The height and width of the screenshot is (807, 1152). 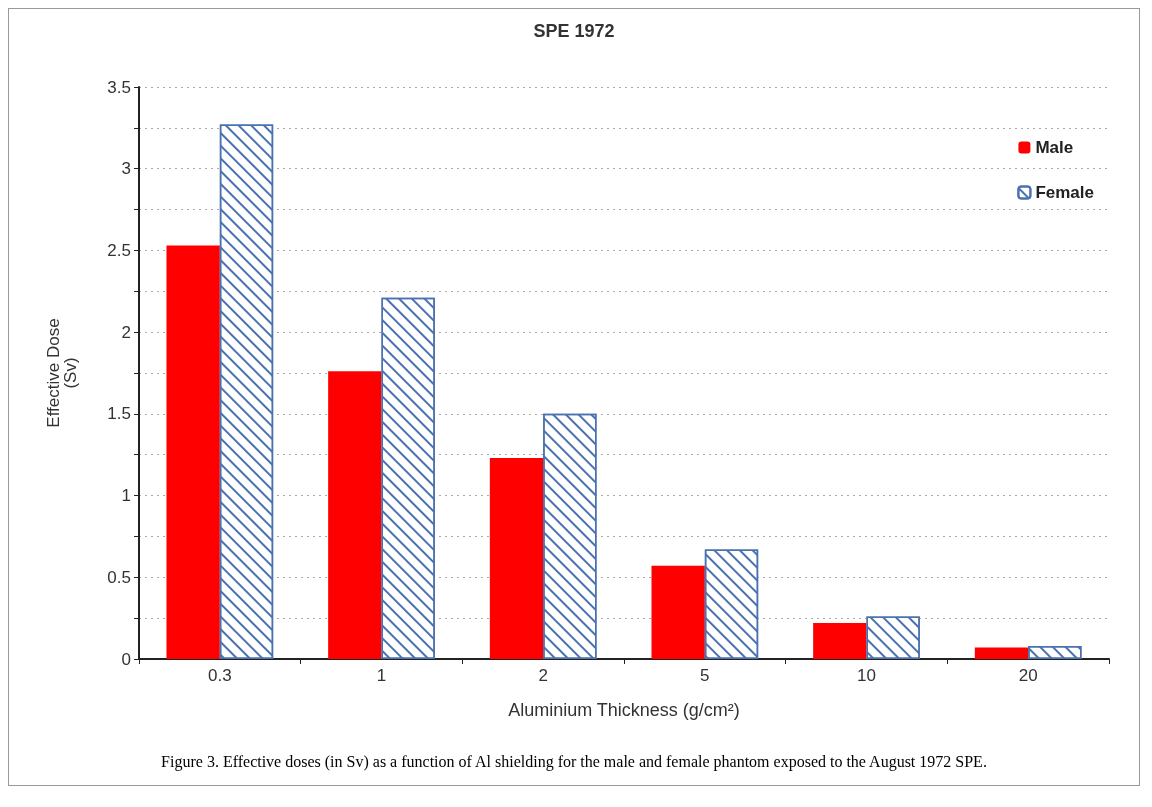 What do you see at coordinates (119, 87) in the screenshot?
I see `y-tick-label: 3.5` at bounding box center [119, 87].